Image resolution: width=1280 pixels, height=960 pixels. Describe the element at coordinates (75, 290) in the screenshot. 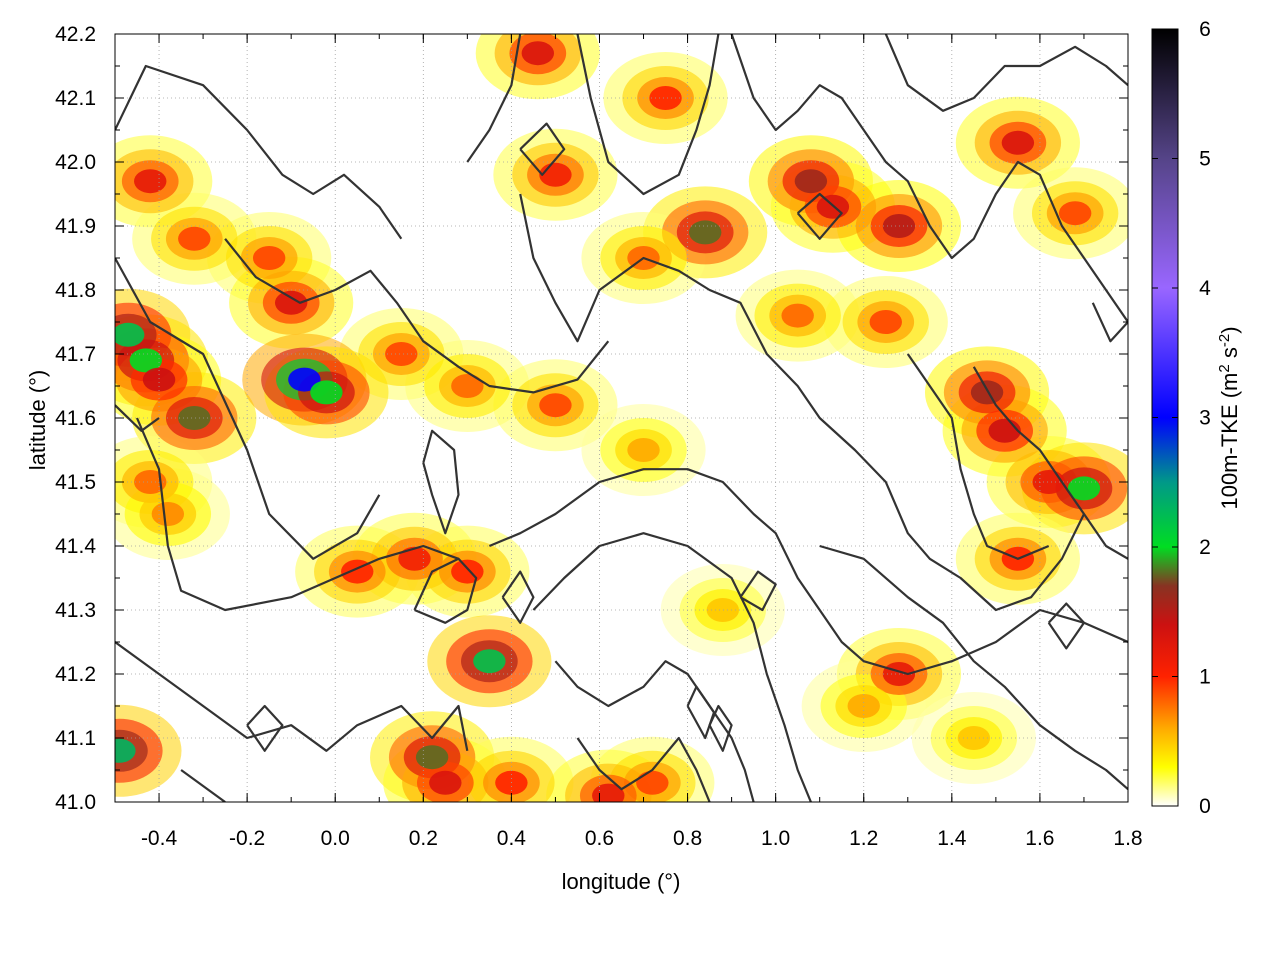

I see `y-tick-label: 41.8` at that location.